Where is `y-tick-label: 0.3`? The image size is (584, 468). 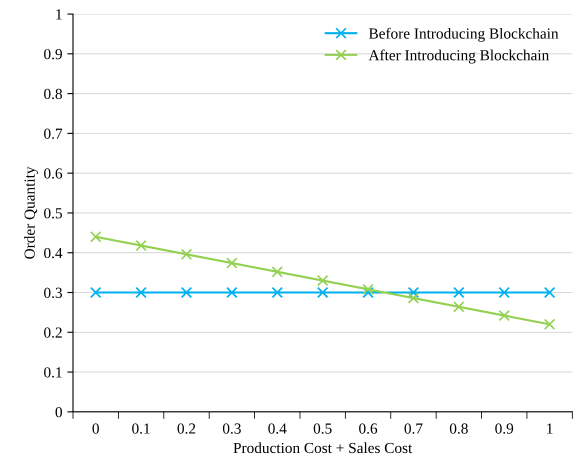 y-tick-label: 0.3 is located at coordinates (53, 293).